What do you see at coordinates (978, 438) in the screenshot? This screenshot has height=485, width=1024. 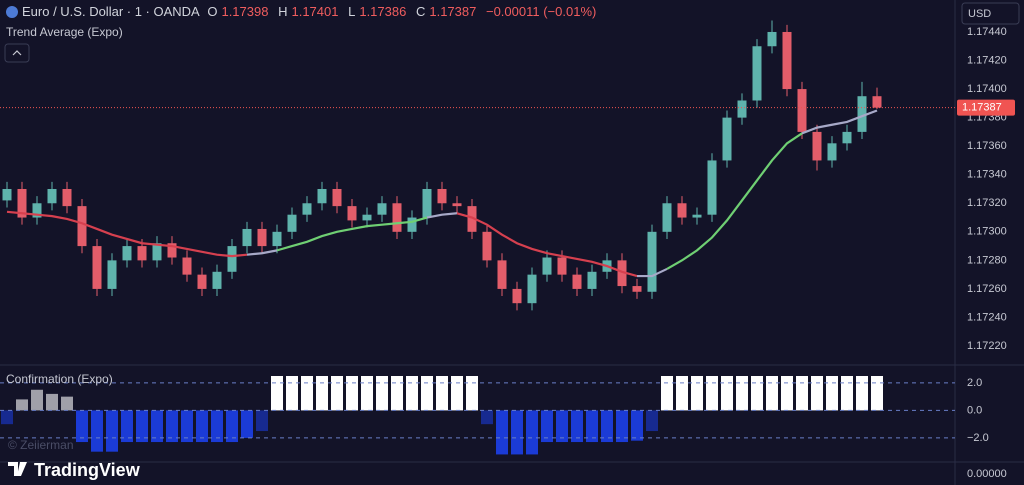 I see `y-tick-label: −2.0` at bounding box center [978, 438].